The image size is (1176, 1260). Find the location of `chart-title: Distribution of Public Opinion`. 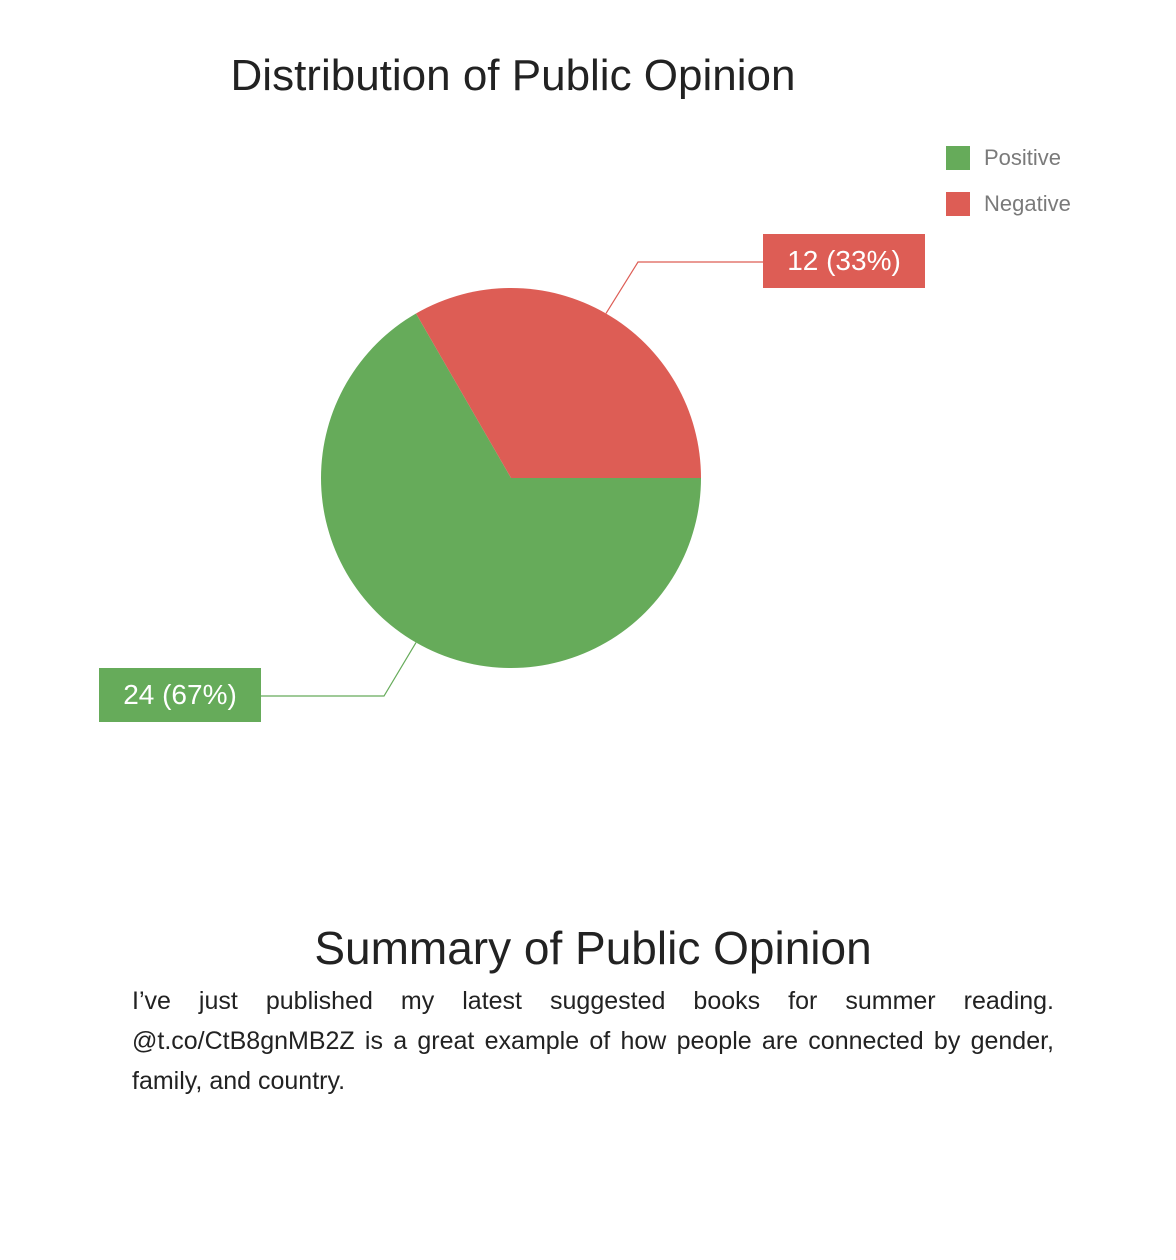

chart-title: Distribution of Public Opinion is located at coordinates (513, 75).